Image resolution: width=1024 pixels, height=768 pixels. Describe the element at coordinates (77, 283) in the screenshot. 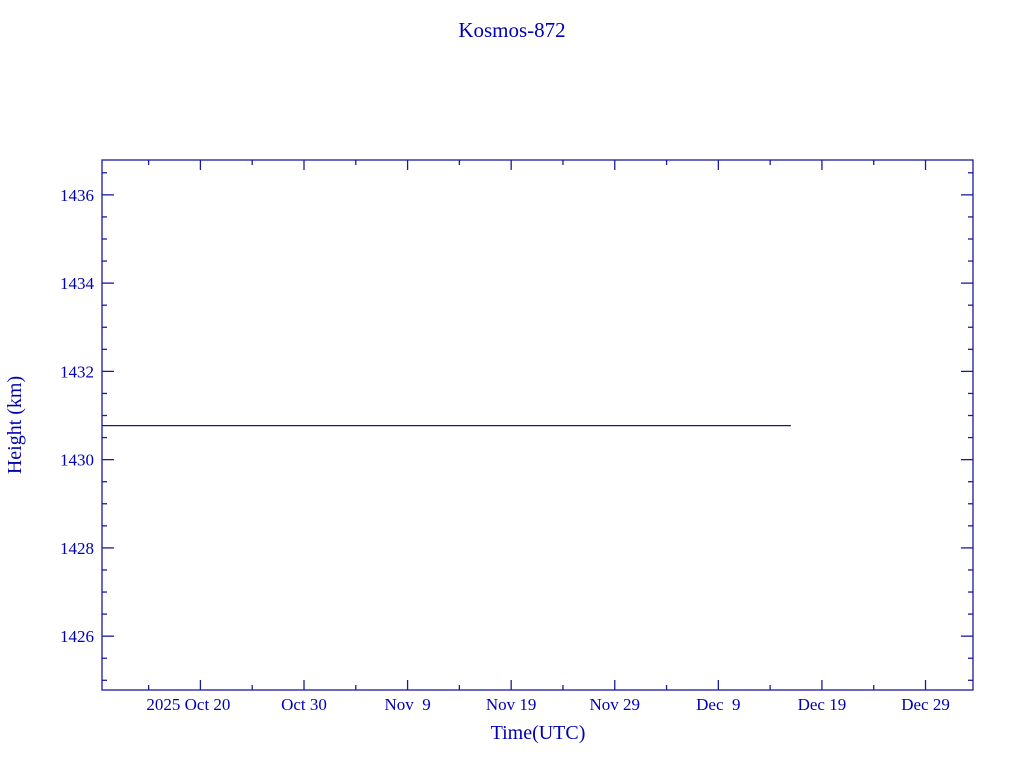

I see `y-tick-label: 1434` at that location.